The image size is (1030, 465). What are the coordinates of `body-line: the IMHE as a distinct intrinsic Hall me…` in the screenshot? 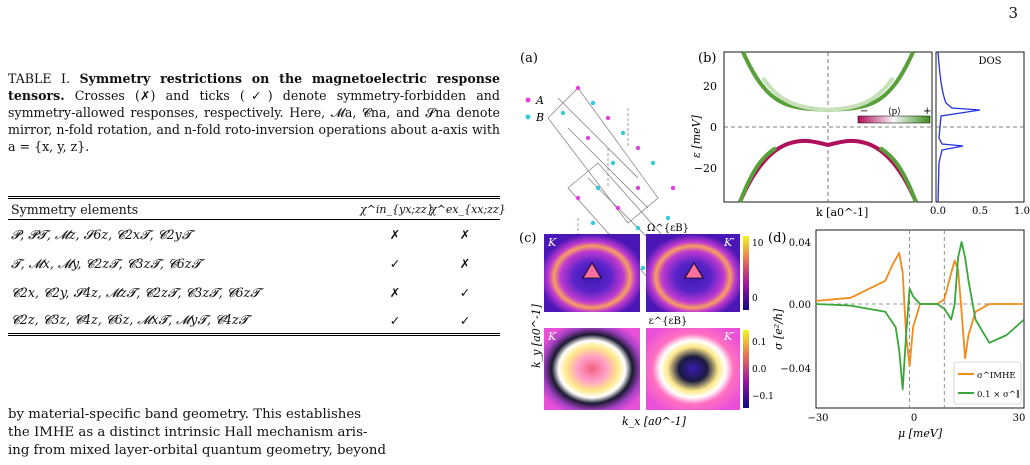 It's located at (188, 432).